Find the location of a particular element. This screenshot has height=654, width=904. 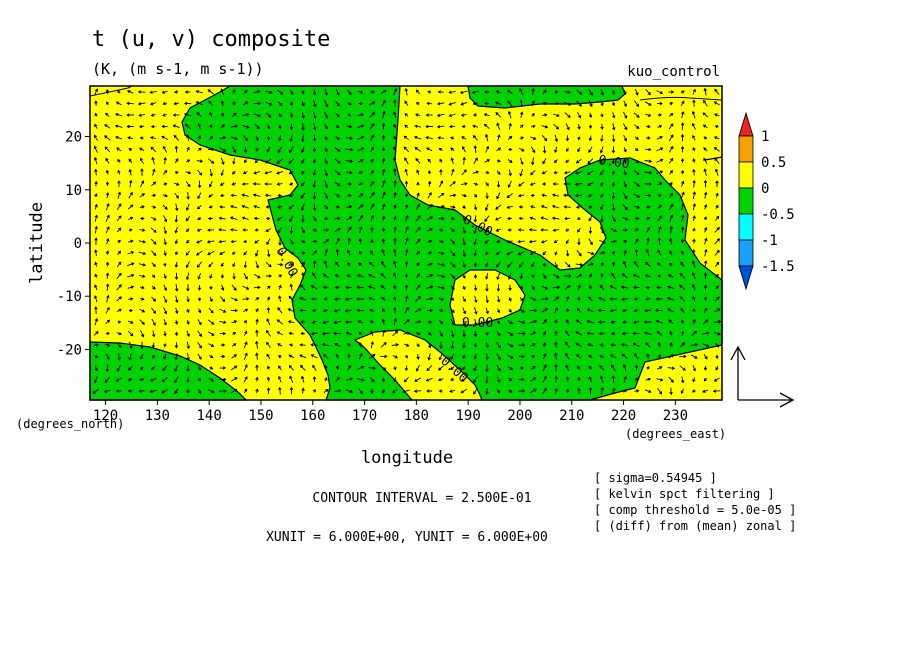

y-tick-label: -20 is located at coordinates (69, 350).